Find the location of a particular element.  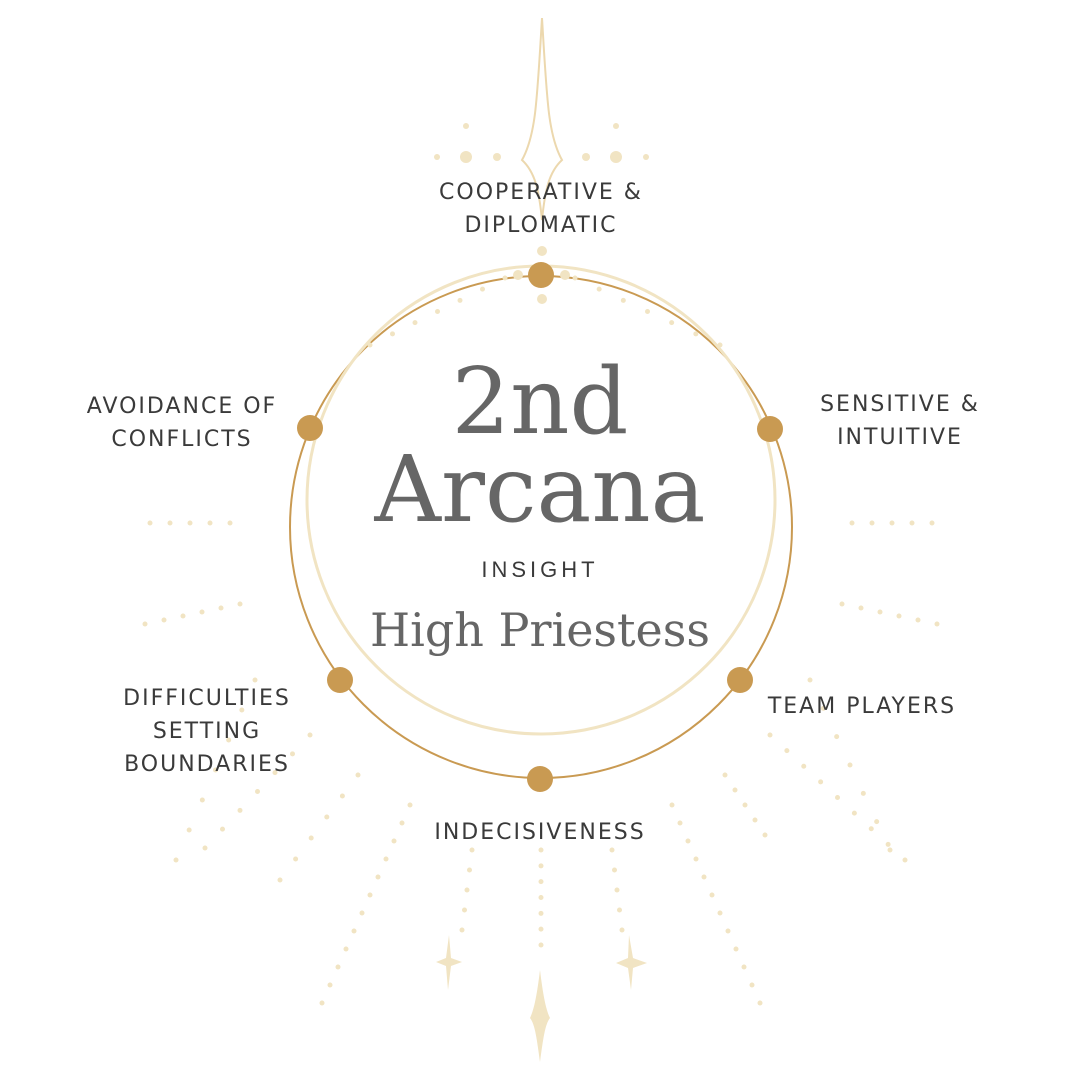

trait-bottom-line: INDECISIVENESS is located at coordinates (540, 832).